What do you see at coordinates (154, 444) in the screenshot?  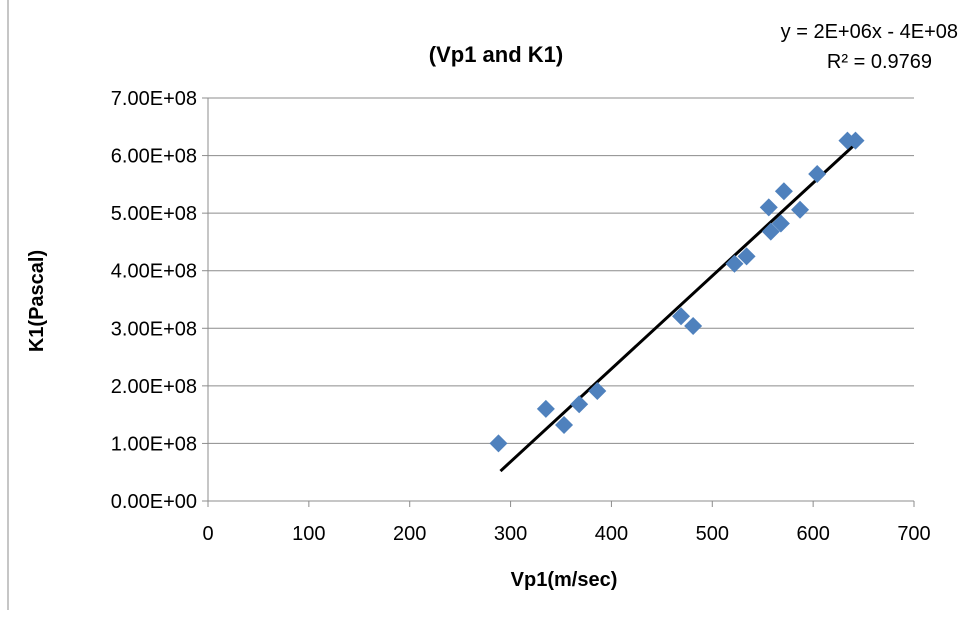 I see `y-tick-label: 1.00E+08` at bounding box center [154, 444].